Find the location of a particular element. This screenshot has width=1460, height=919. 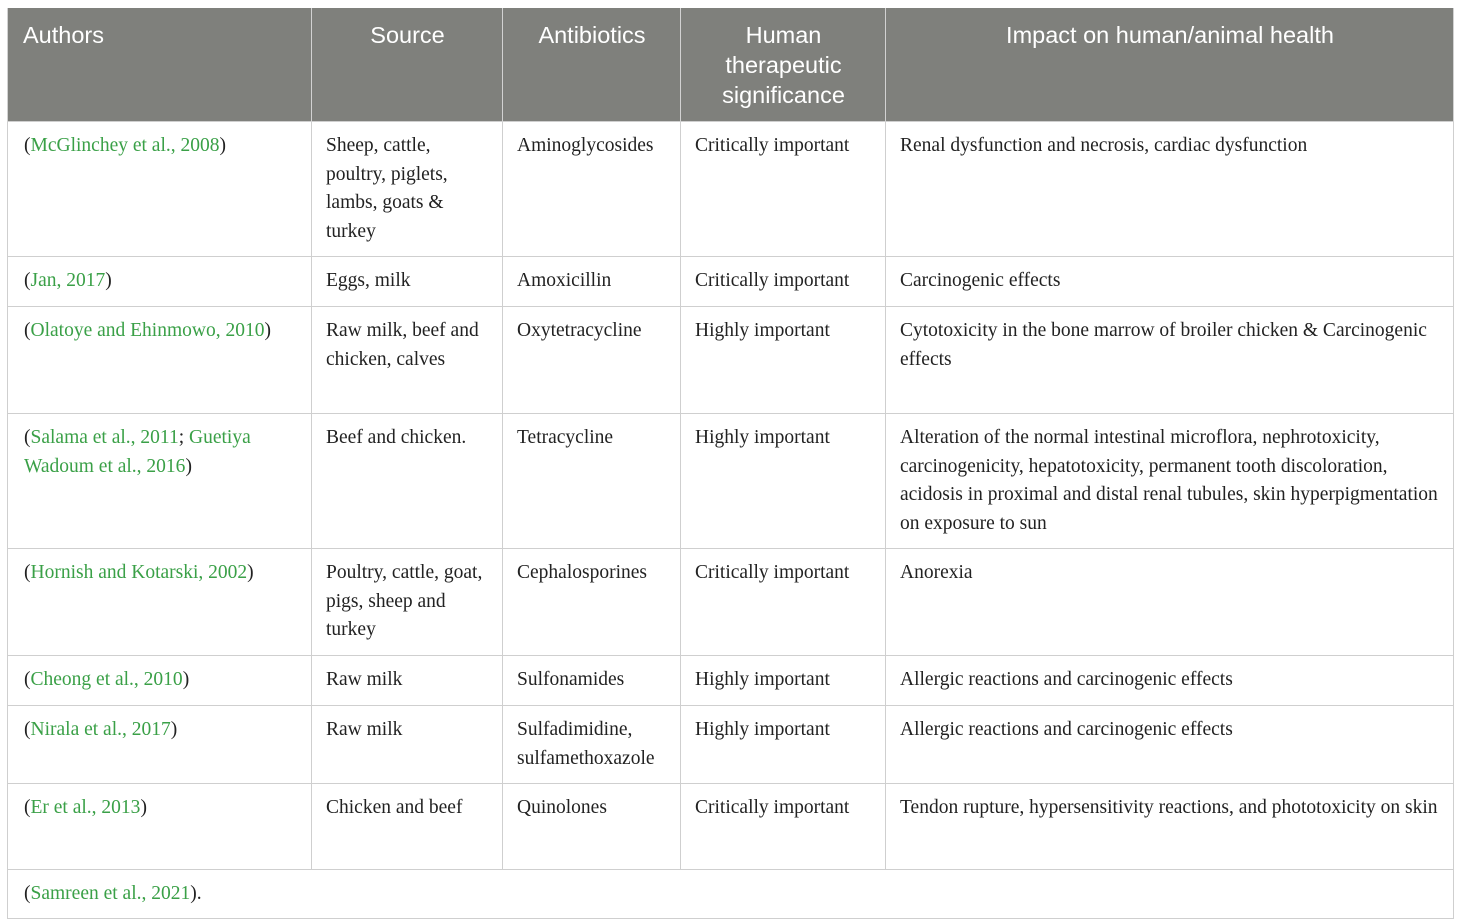

source-cell: Raw milk, beef and chicken, calves is located at coordinates (407, 360).